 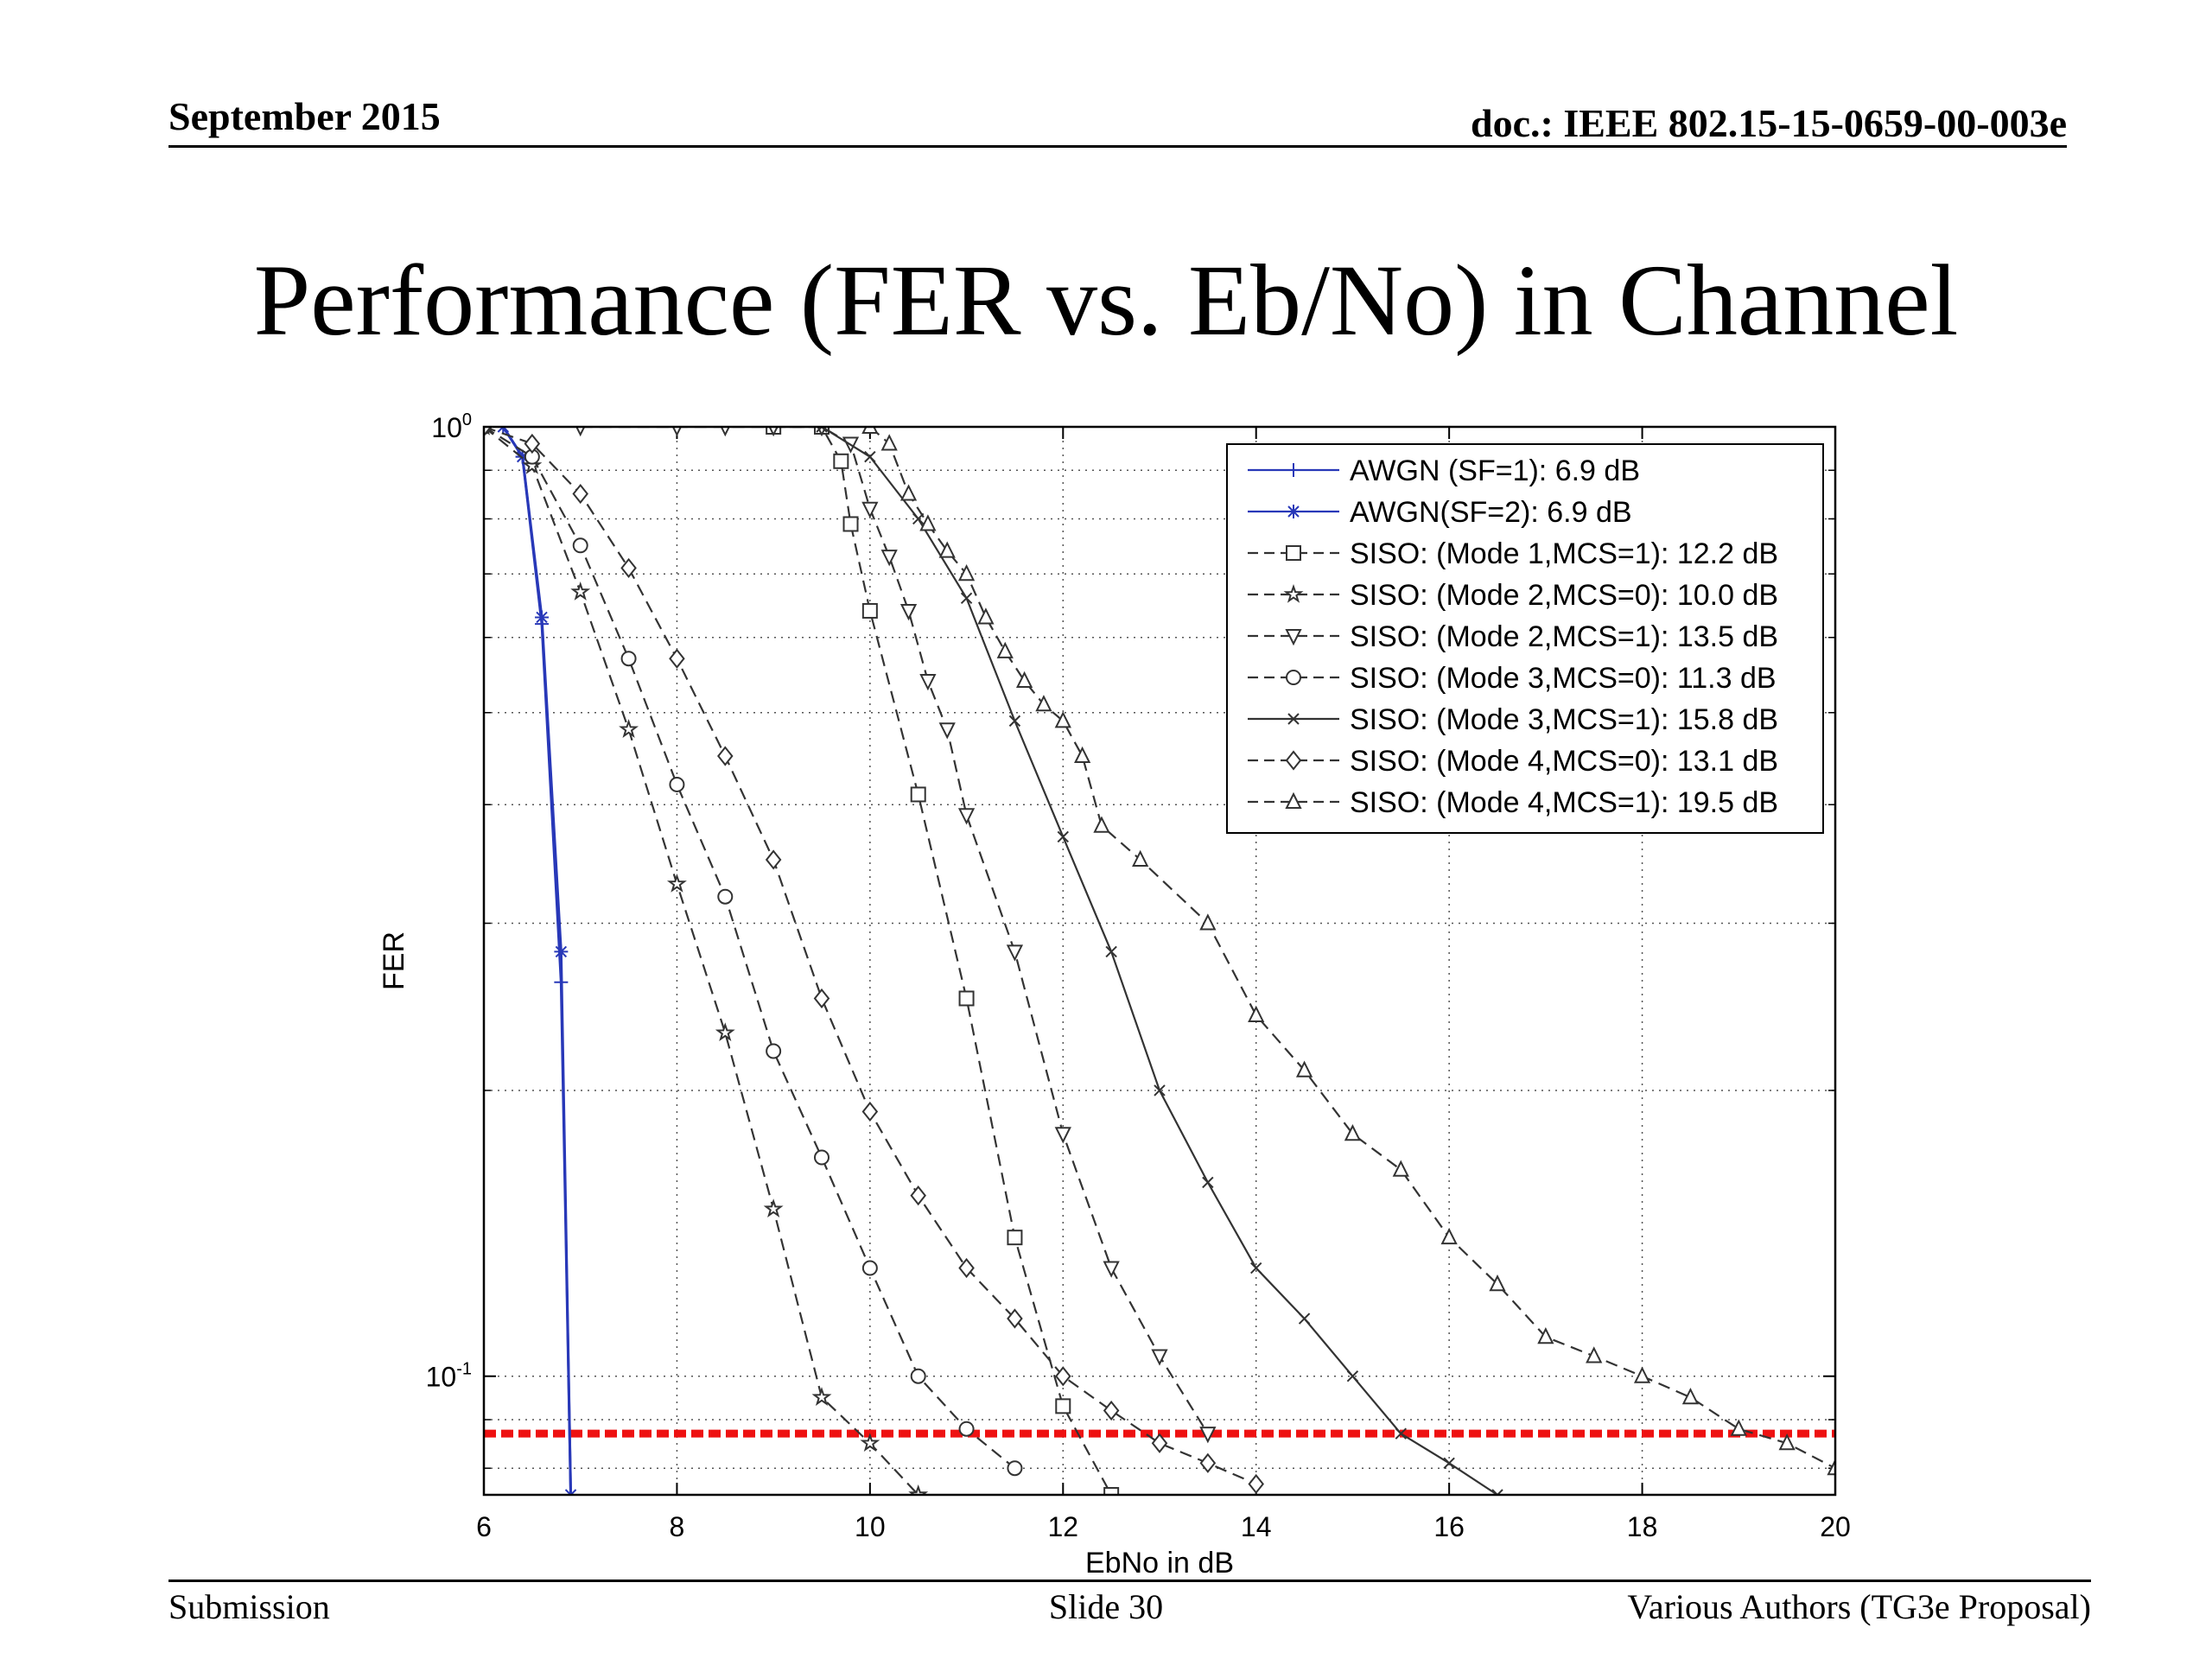 What do you see at coordinates (1642, 1526) in the screenshot?
I see `x-tick-label: 18` at bounding box center [1642, 1526].